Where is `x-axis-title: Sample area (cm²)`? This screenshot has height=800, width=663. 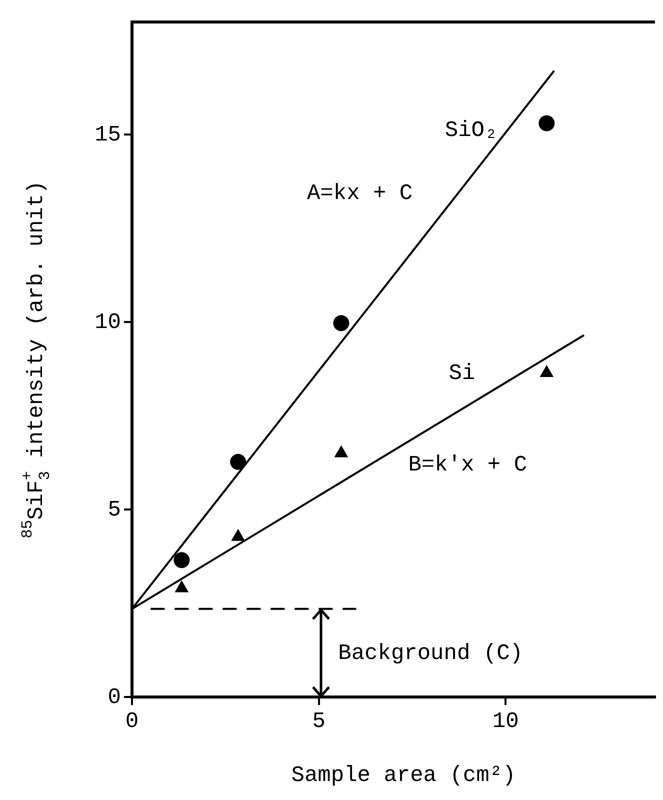 x-axis-title: Sample area (cm²) is located at coordinates (403, 775).